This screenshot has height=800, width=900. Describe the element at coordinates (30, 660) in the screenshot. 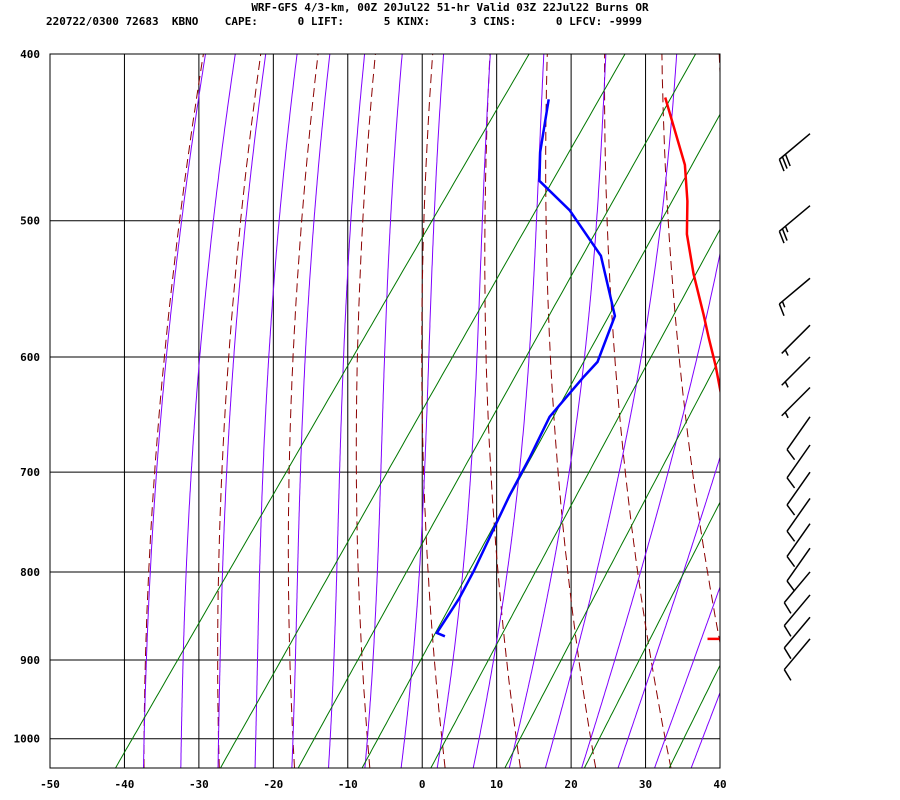

I see `y-tick-label: 900` at that location.